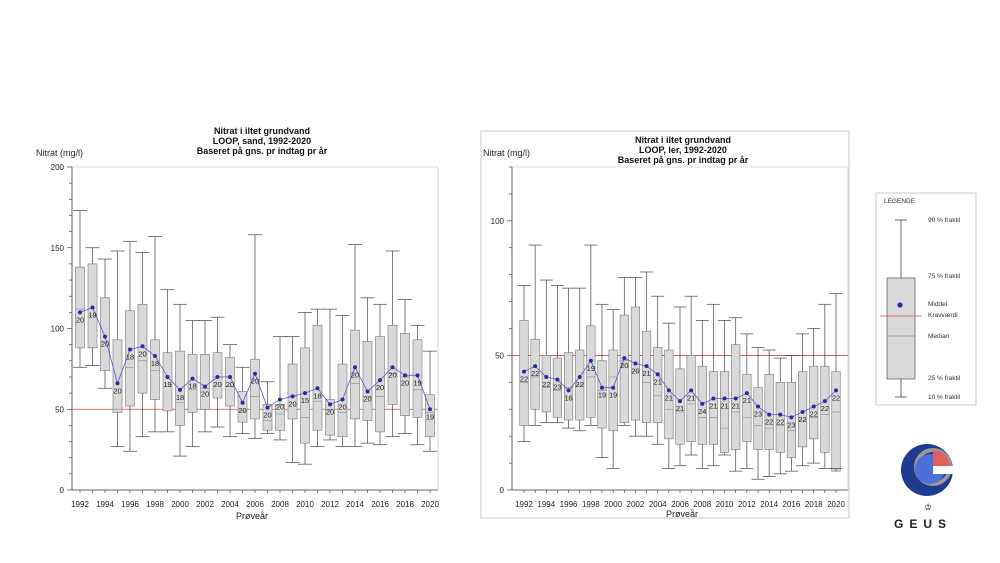  Describe the element at coordinates (792, 504) in the screenshot. I see `c2-x-tick-label: 2016` at that location.